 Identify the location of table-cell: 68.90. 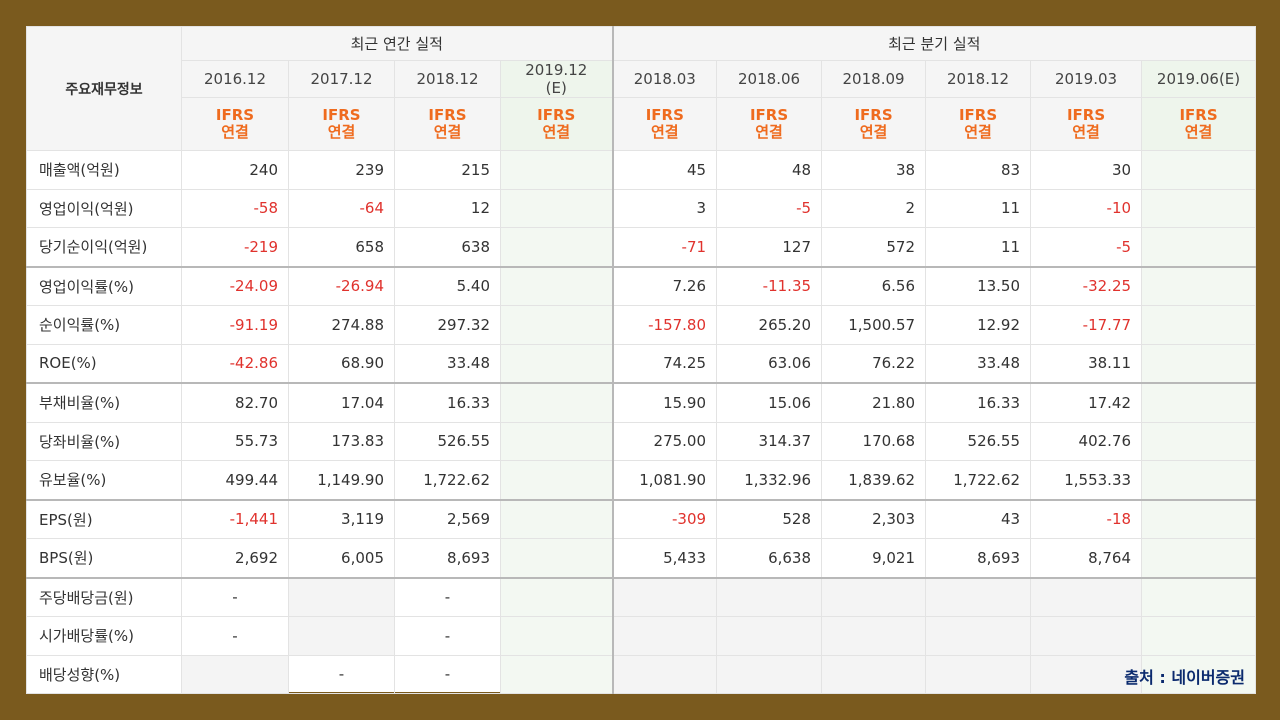
(341, 363).